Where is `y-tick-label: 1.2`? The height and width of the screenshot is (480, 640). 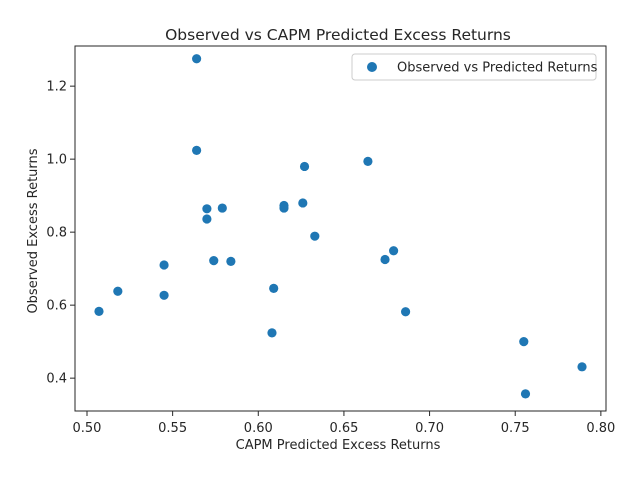
y-tick-label: 1.2 is located at coordinates (56, 87).